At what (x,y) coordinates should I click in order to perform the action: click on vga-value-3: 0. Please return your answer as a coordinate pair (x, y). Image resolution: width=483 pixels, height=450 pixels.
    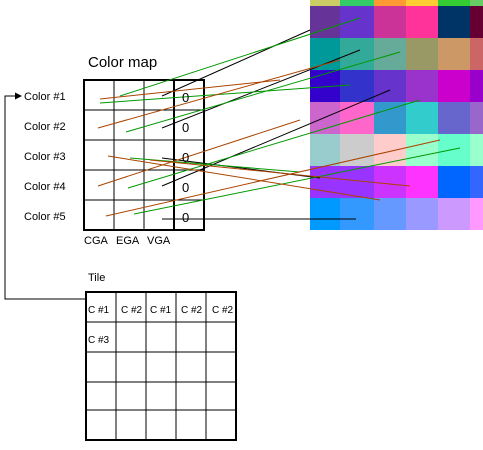
    Looking at the image, I should click on (185, 157).